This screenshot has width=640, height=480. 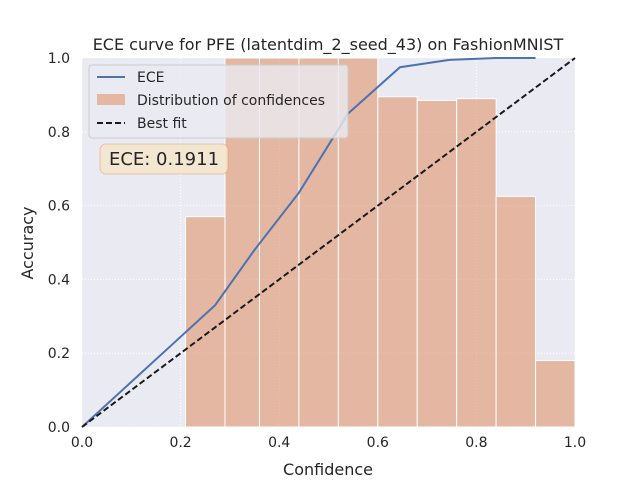 I want to click on legend-histogram-swatch, so click(x=111, y=99).